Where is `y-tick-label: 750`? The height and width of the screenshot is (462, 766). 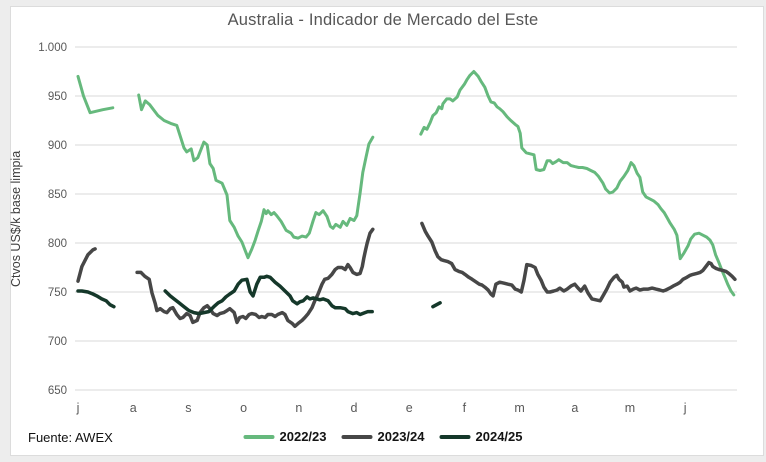
y-tick-label: 750 is located at coordinates (57, 293).